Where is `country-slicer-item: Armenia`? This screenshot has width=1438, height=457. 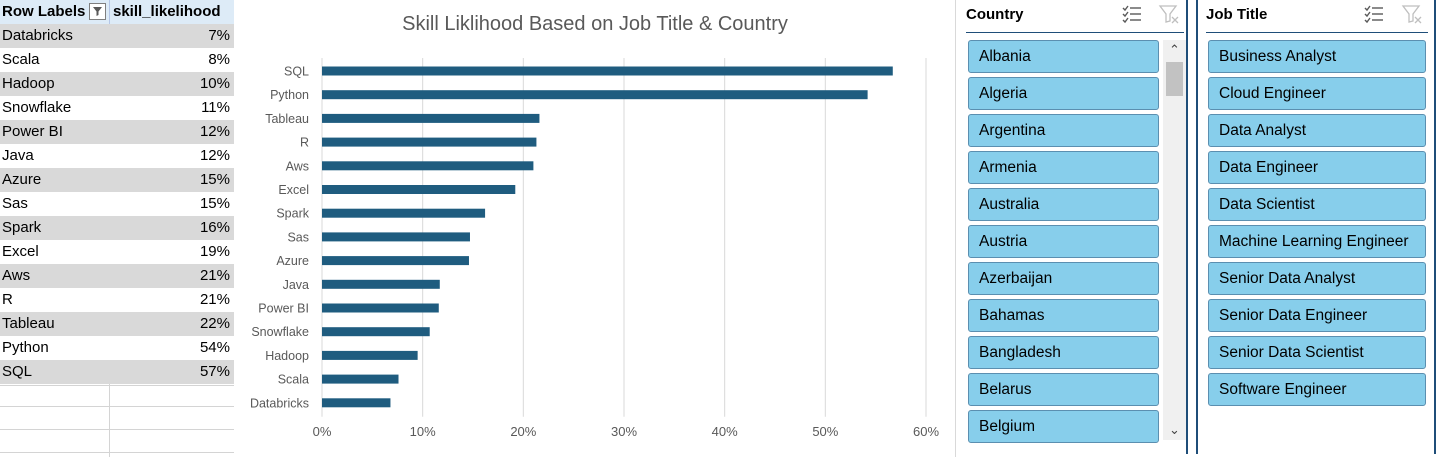
country-slicer-item: Armenia is located at coordinates (1063, 167).